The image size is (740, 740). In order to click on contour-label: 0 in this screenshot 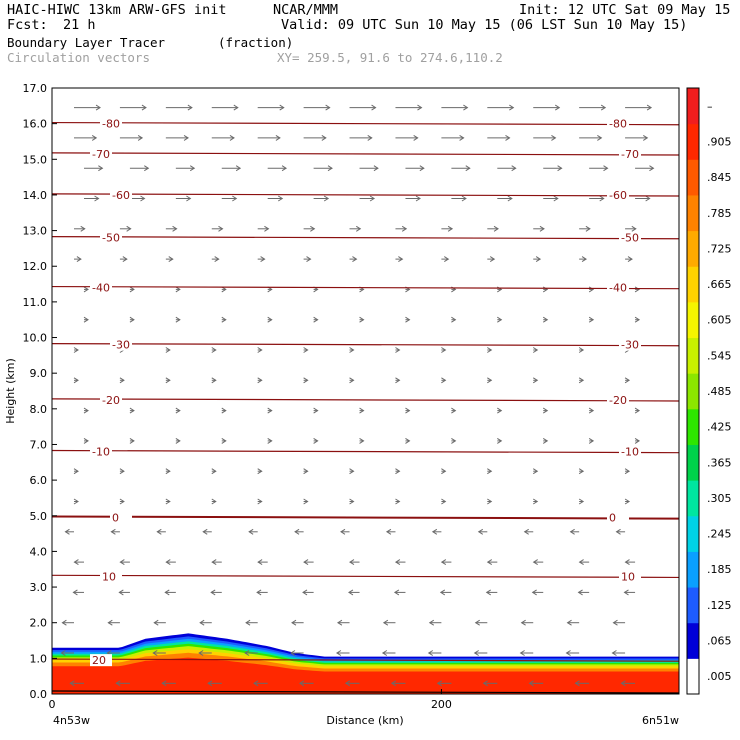, I will do `click(115, 518)`.